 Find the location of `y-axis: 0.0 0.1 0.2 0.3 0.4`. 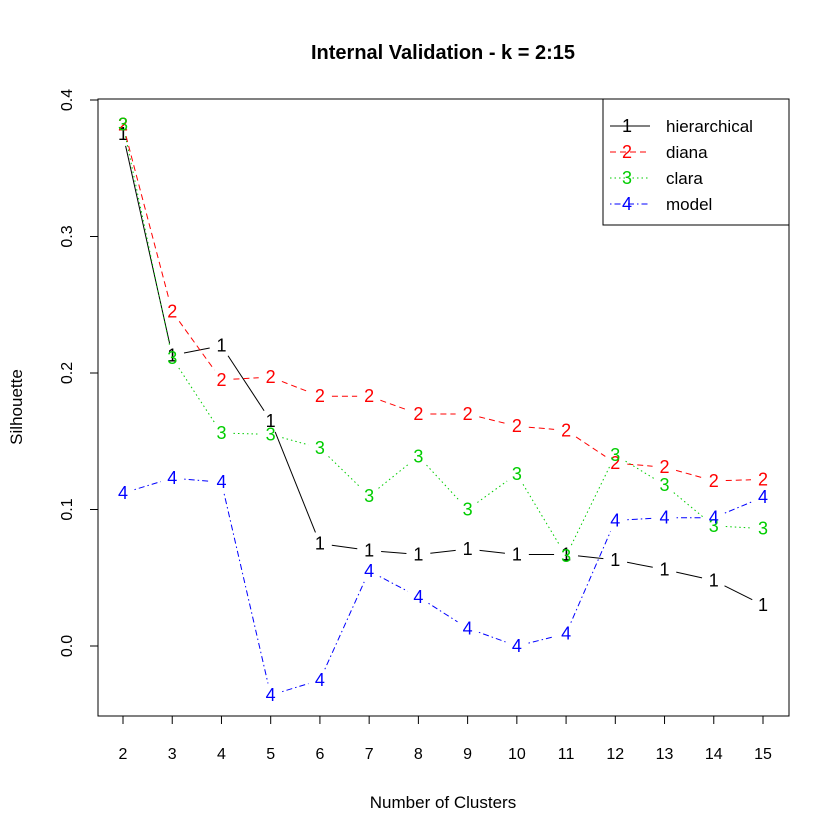

y-axis: 0.0 0.1 0.2 0.3 0.4 is located at coordinates (79, 373).